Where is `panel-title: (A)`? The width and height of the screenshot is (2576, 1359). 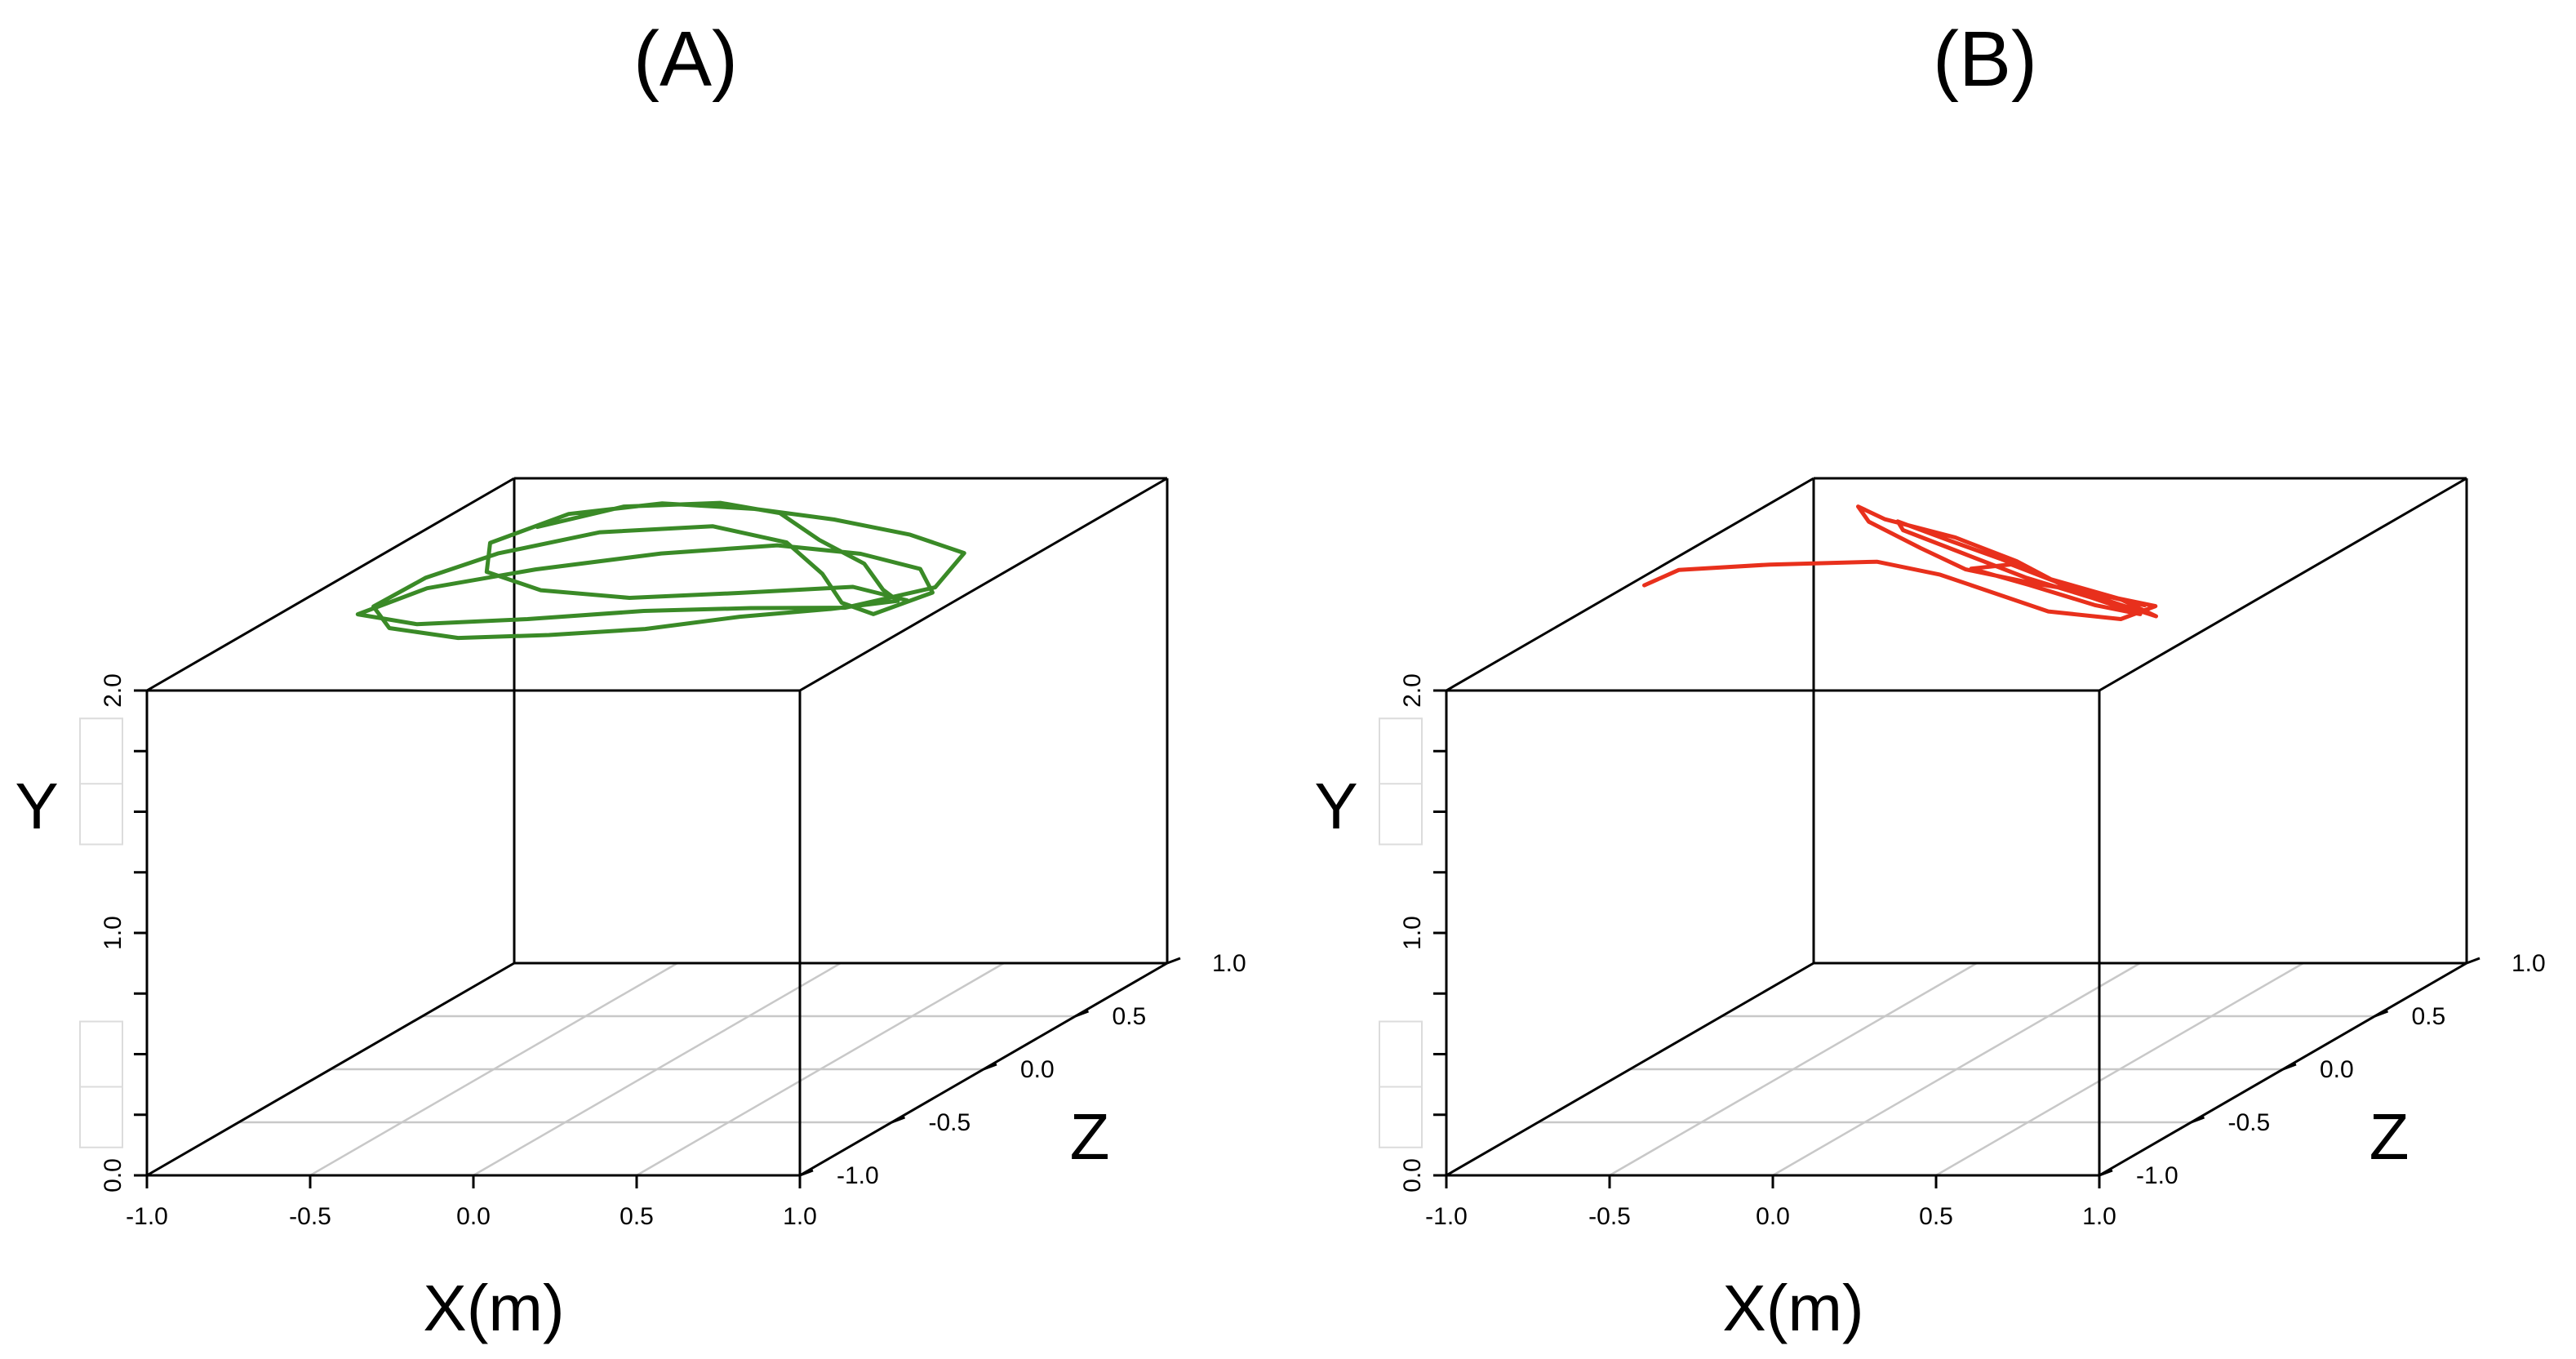
panel-title: (A) is located at coordinates (685, 59).